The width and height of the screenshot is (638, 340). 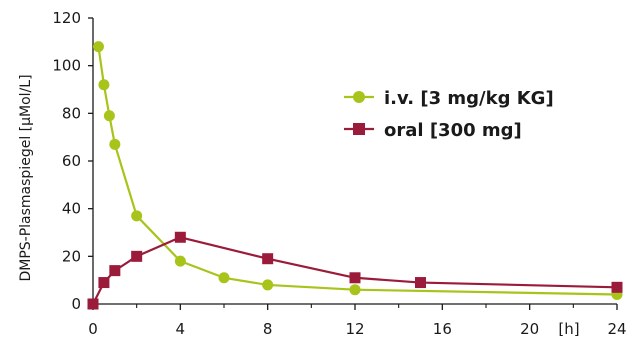 What do you see at coordinates (268, 329) in the screenshot?
I see `x-tick-label: 8` at bounding box center [268, 329].